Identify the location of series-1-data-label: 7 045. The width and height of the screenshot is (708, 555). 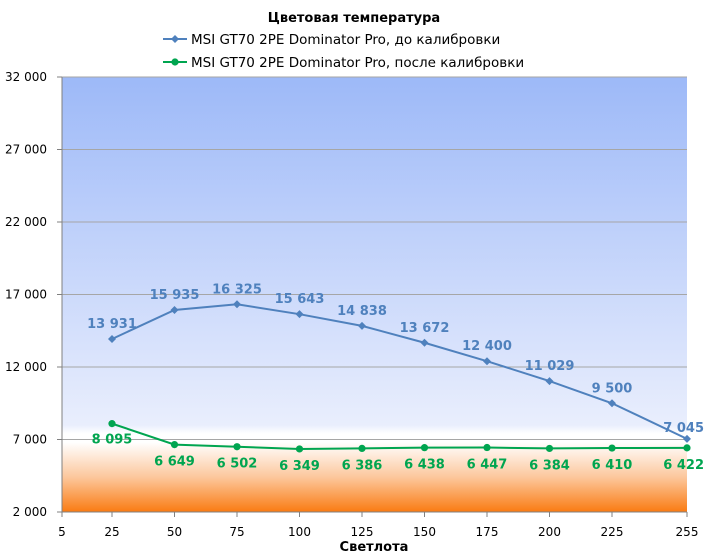
(683, 428).